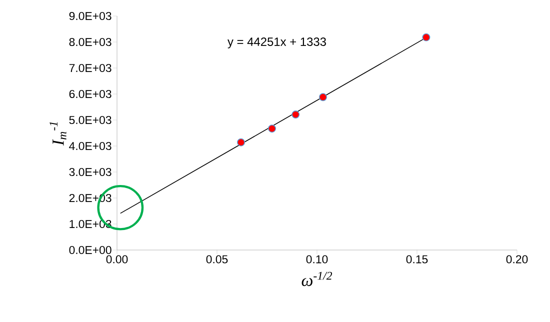 This screenshot has height=322, width=550. What do you see at coordinates (217, 259) in the screenshot?
I see `x-tick-label: 0.05` at bounding box center [217, 259].